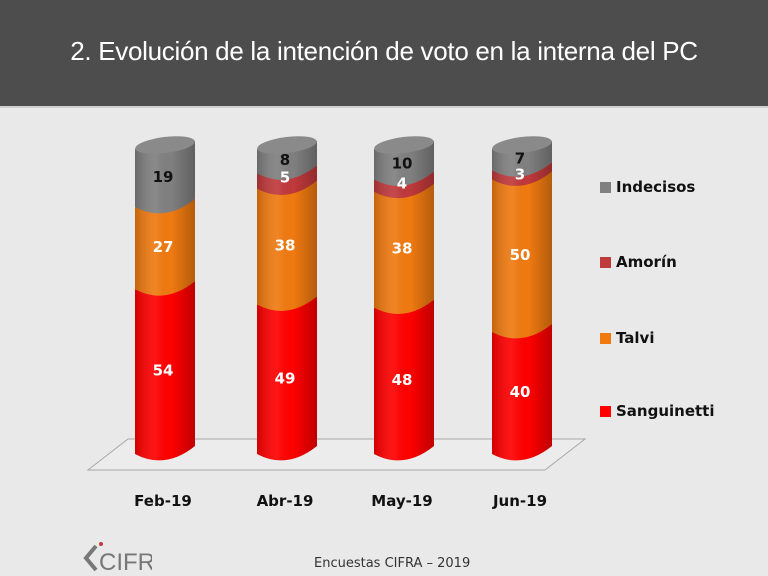 The height and width of the screenshot is (576, 768). What do you see at coordinates (635, 338) in the screenshot?
I see `legend-label: Talvi` at bounding box center [635, 338].